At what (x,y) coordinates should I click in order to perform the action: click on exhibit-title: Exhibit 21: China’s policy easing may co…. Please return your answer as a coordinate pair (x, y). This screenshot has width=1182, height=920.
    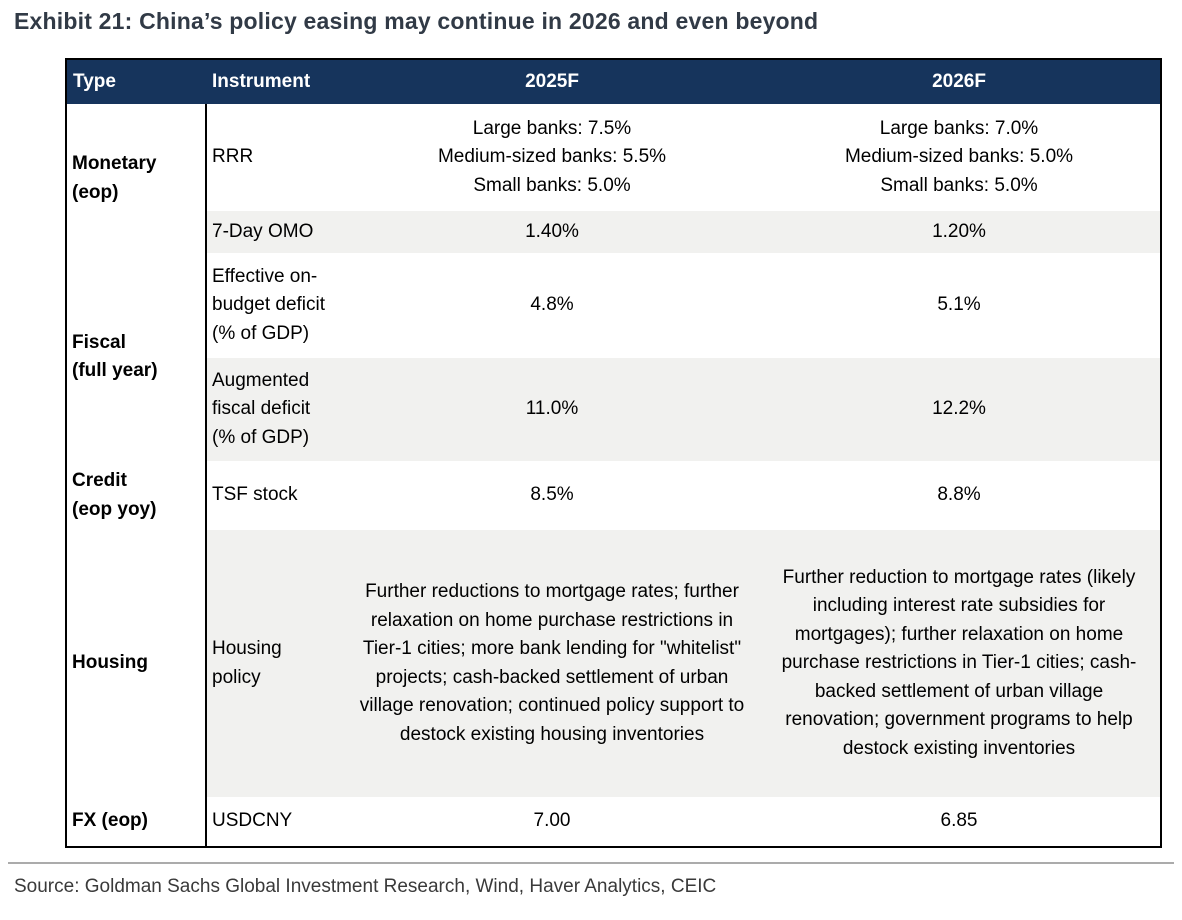
    Looking at the image, I should click on (416, 21).